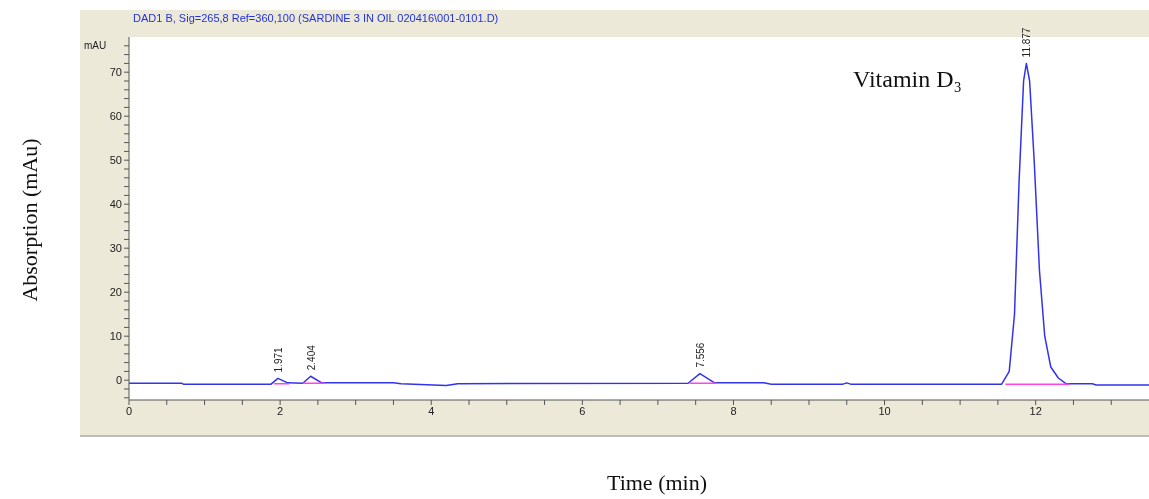 The image size is (1149, 499). I want to click on x-axis-title: Time (min), so click(657, 483).